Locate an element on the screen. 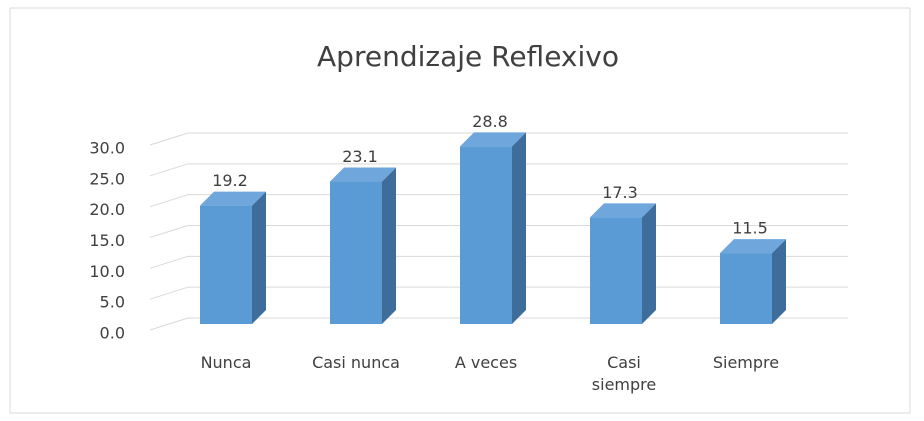 Image resolution: width=924 pixels, height=421 pixels. x-tick-label: Siempre is located at coordinates (746, 362).